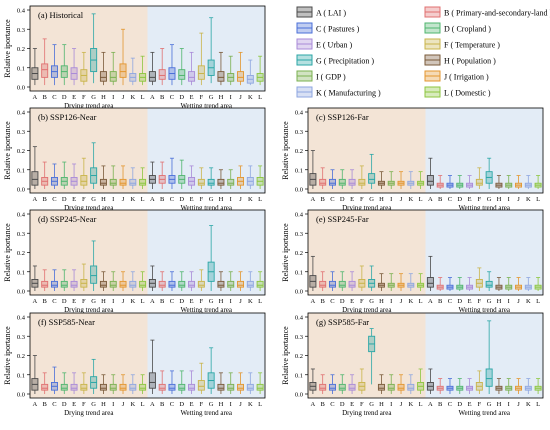  Describe the element at coordinates (250, 387) in the screenshot. I see `box-K` at that location.